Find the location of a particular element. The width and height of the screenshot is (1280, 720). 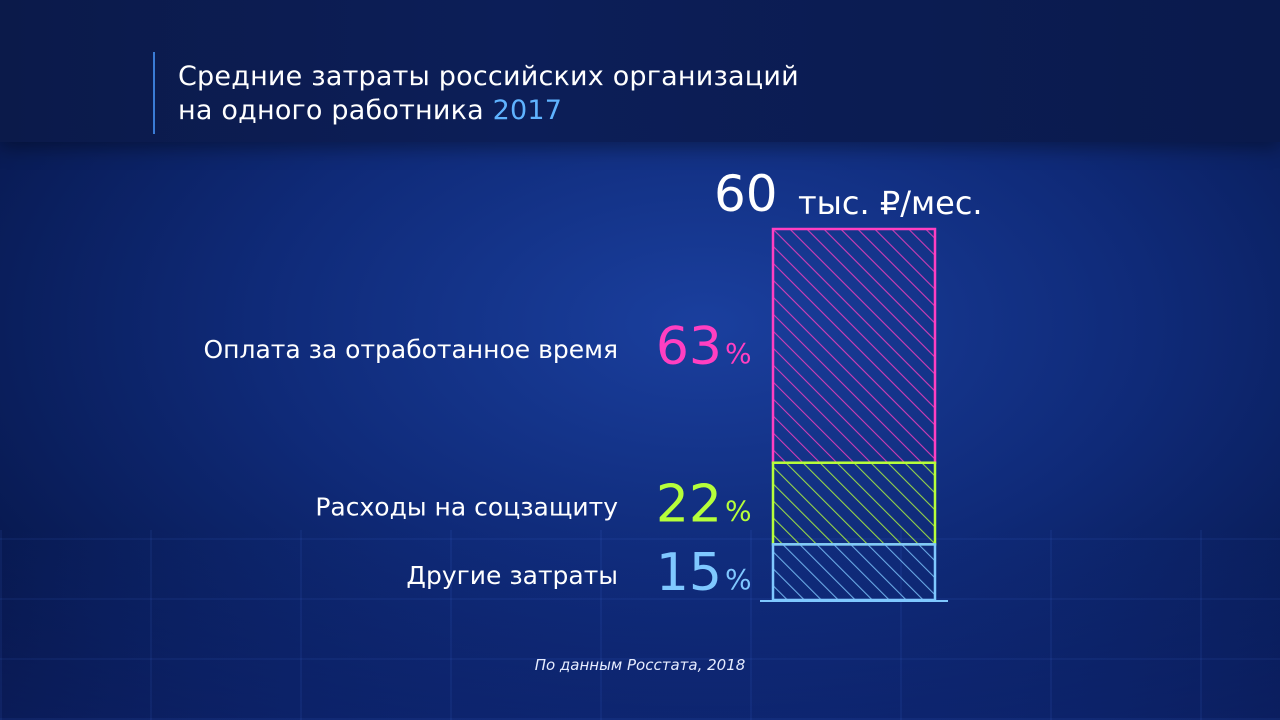

segment-value-3: 15 is located at coordinates (689, 573).